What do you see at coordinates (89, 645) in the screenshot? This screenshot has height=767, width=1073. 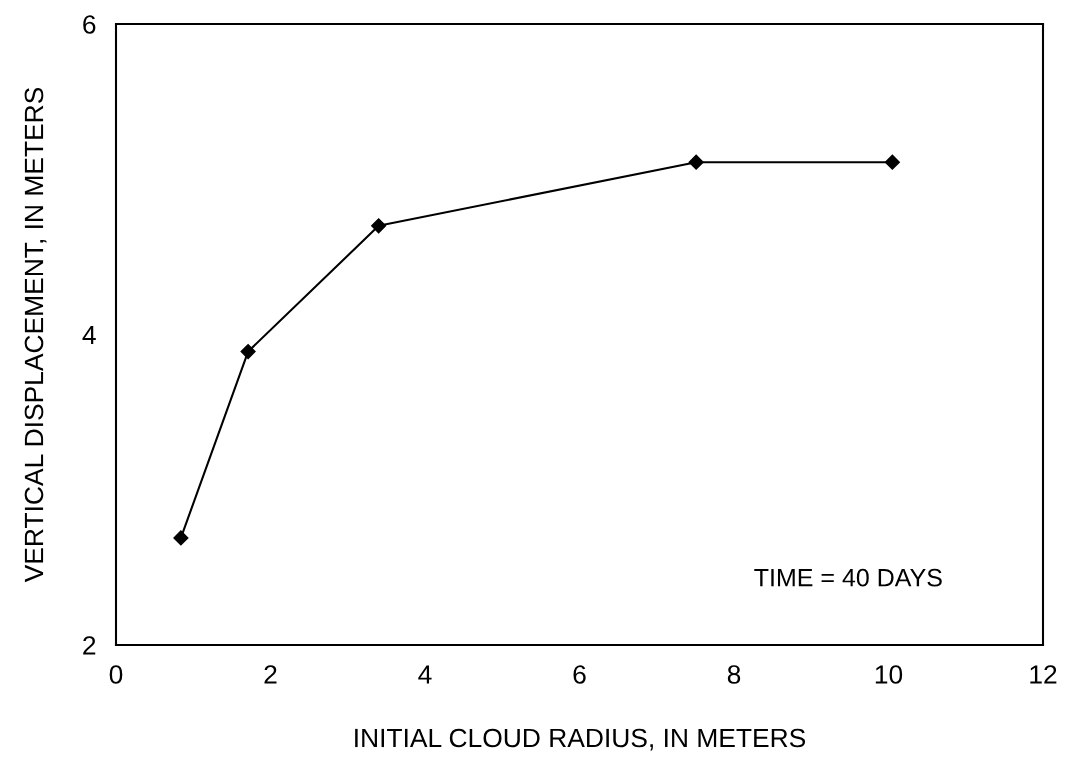 I see `y-tick-label: 2` at bounding box center [89, 645].